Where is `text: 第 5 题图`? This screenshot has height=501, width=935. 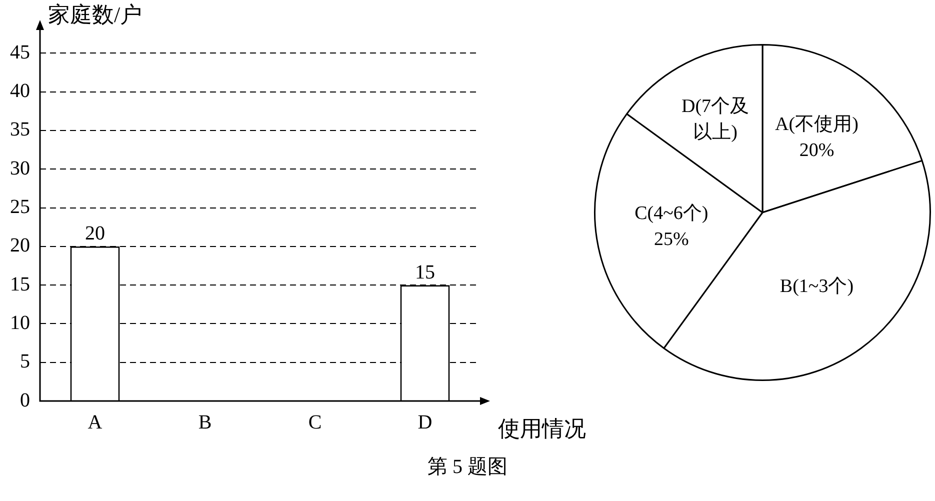 text: 第 5 题图 is located at coordinates (467, 467).